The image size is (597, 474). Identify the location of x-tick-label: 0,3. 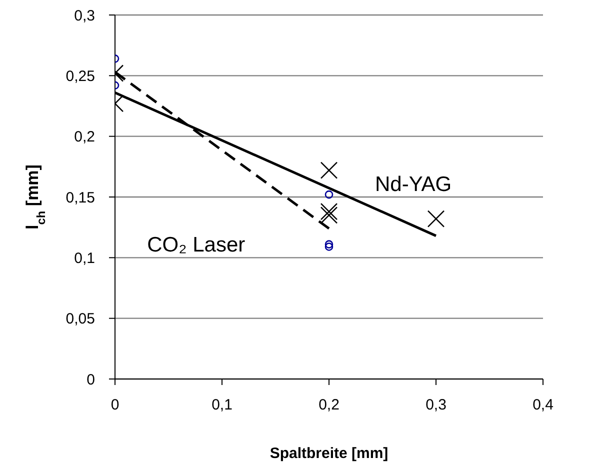
(436, 405).